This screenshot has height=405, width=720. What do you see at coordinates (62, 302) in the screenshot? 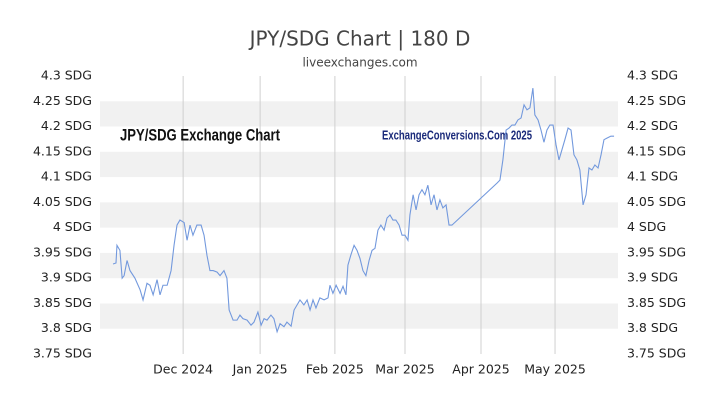
I see `y-tick-label: 3.85 SDG` at bounding box center [62, 302].